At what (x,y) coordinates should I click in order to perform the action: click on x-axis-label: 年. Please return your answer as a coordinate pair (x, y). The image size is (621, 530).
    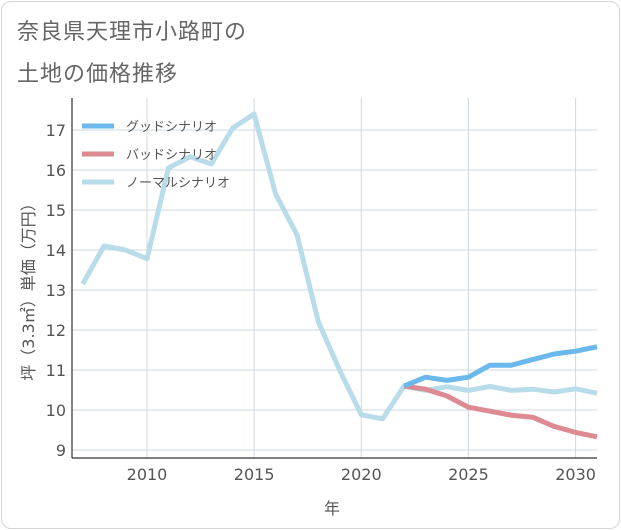
    Looking at the image, I should click on (332, 508).